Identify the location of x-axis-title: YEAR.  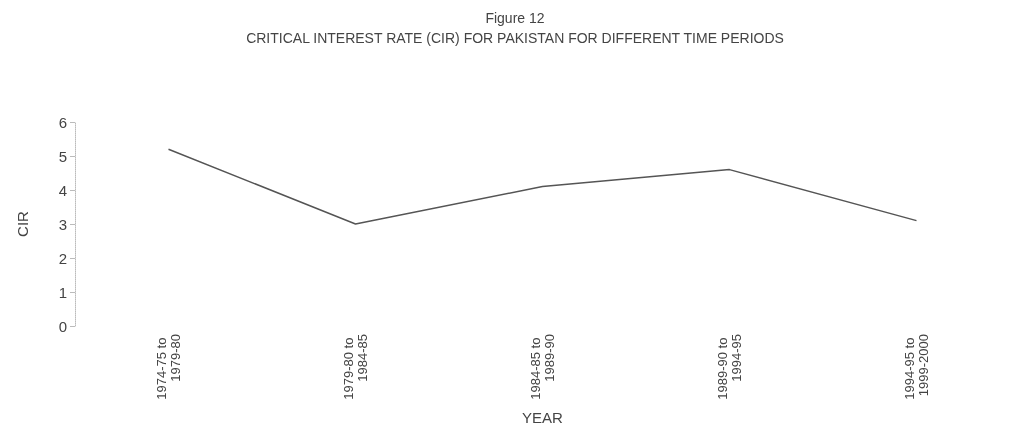
(543, 417).